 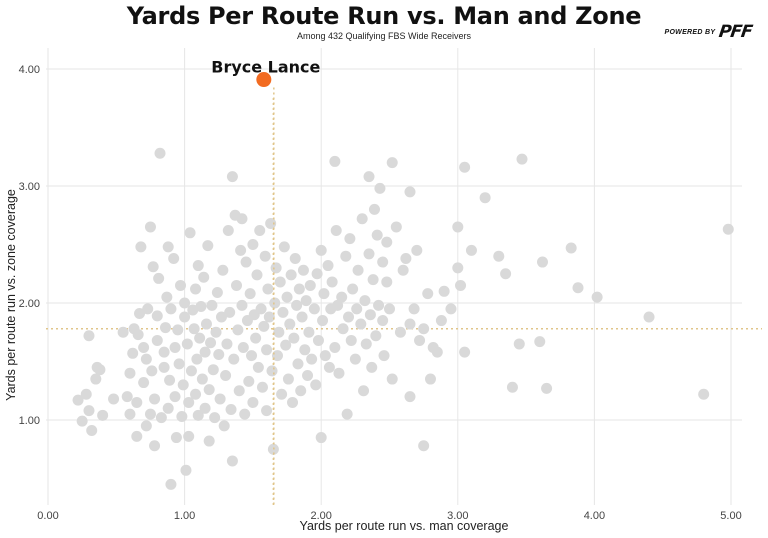 I want to click on chart-subtitle: Among 432 Qualifying FBS Wide Receivers, so click(x=384, y=36).